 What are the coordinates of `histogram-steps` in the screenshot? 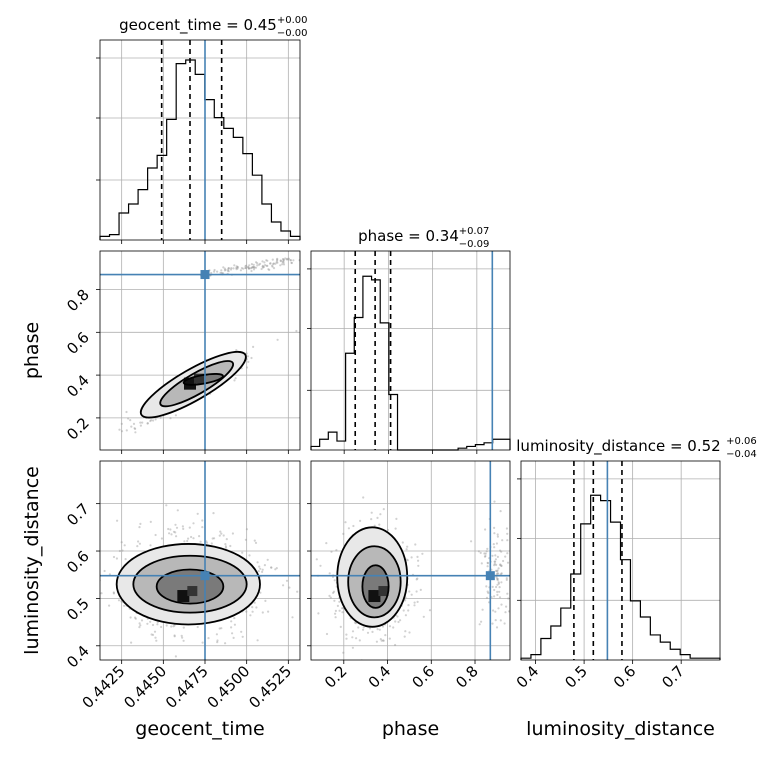 It's located at (620, 577).